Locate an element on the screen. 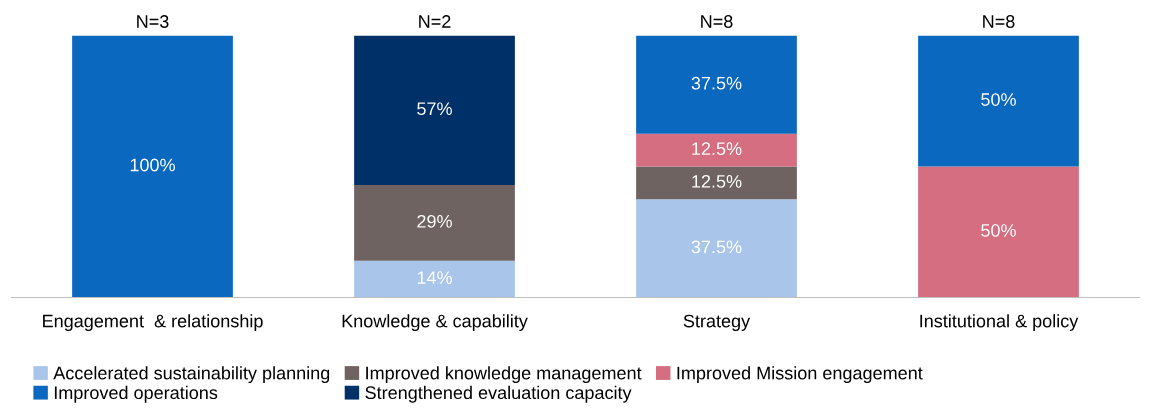 The image size is (1151, 419). data-label: 14% is located at coordinates (434, 277).